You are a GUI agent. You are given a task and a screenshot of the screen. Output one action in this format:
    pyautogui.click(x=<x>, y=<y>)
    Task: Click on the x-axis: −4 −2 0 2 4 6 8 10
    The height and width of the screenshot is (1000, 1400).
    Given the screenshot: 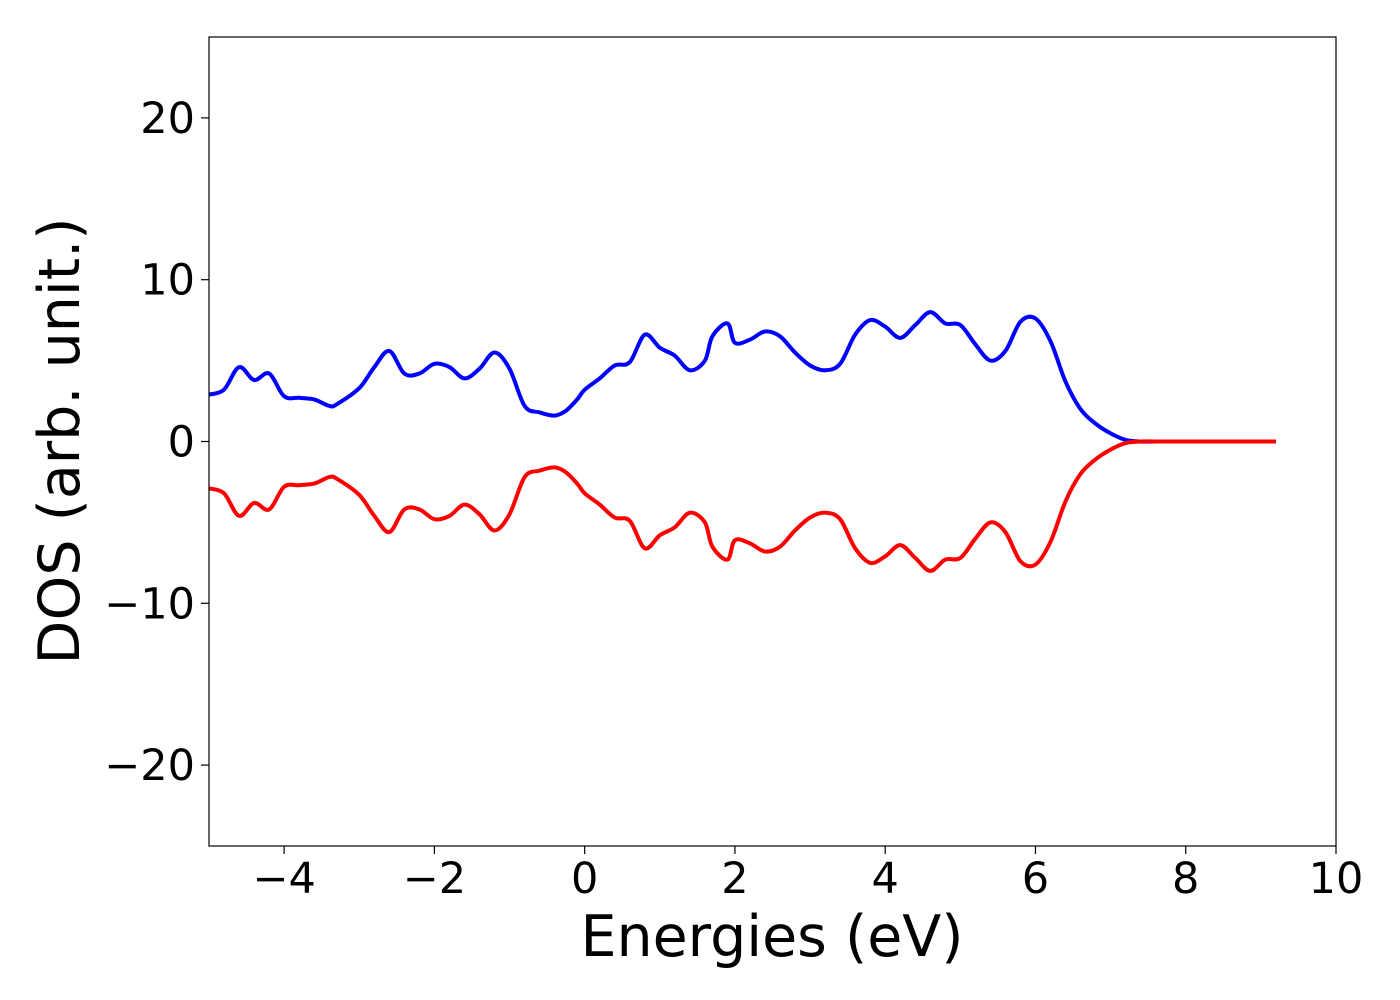 What is the action you would take?
    pyautogui.click(x=807, y=875)
    